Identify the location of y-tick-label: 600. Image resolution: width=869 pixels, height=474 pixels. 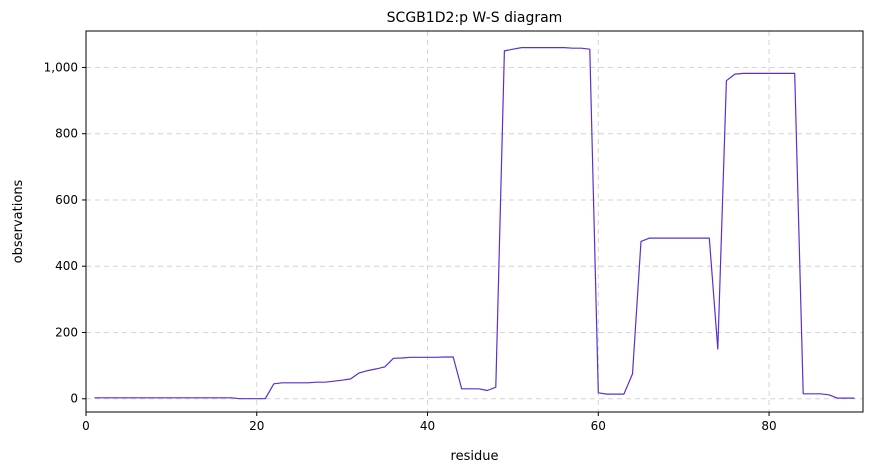
(66, 200).